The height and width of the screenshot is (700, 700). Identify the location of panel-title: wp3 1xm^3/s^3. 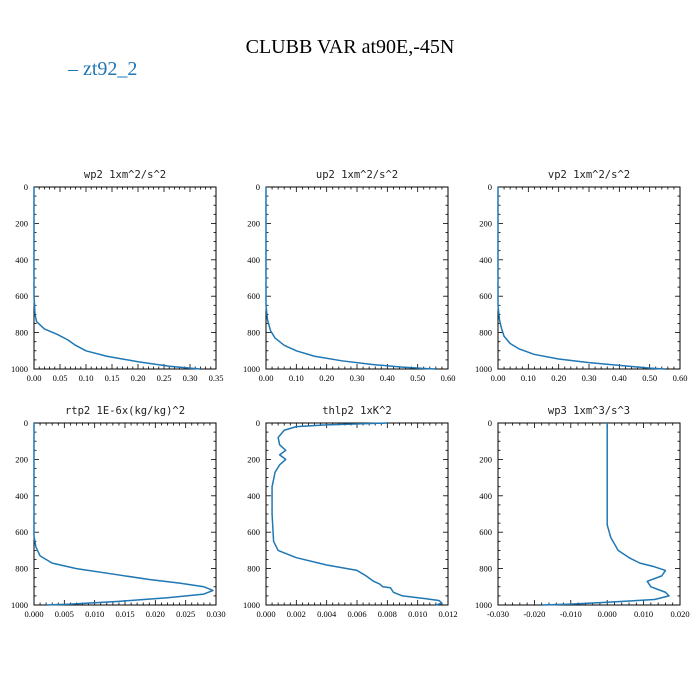
(589, 411).